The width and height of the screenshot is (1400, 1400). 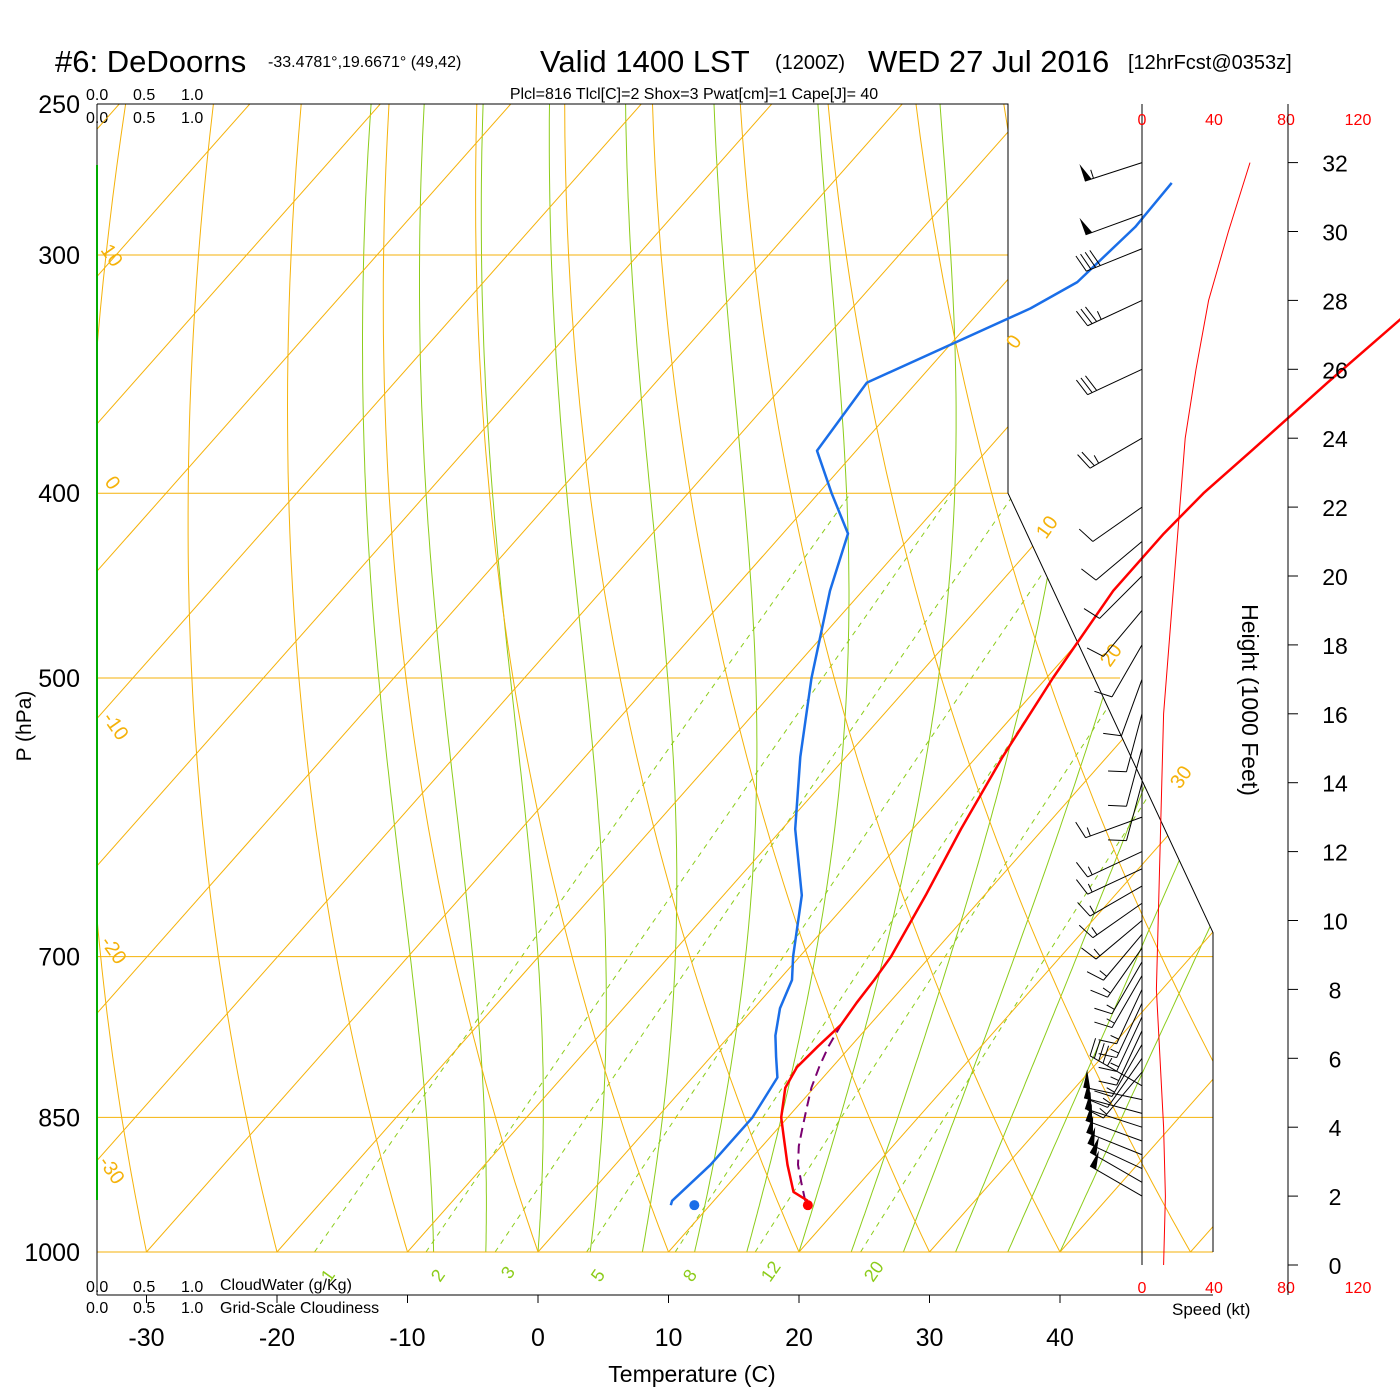 What do you see at coordinates (1358, 1288) in the screenshot?
I see `speed-tick-label-bottom: 120` at bounding box center [1358, 1288].